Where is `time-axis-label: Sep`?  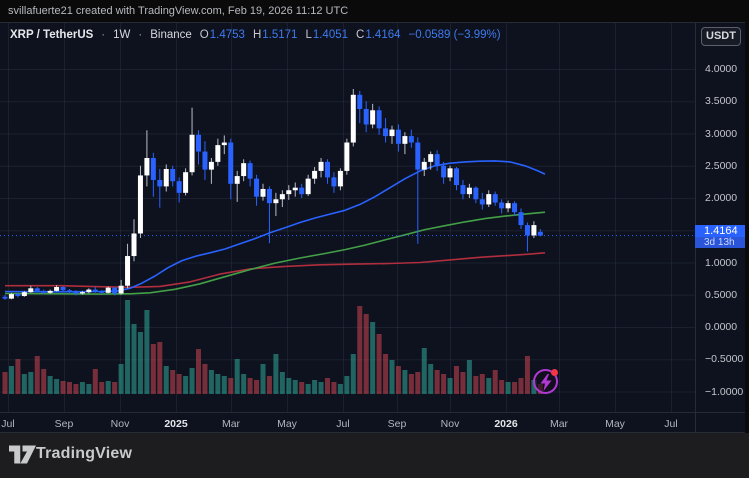
time-axis-label: Sep is located at coordinates (397, 424).